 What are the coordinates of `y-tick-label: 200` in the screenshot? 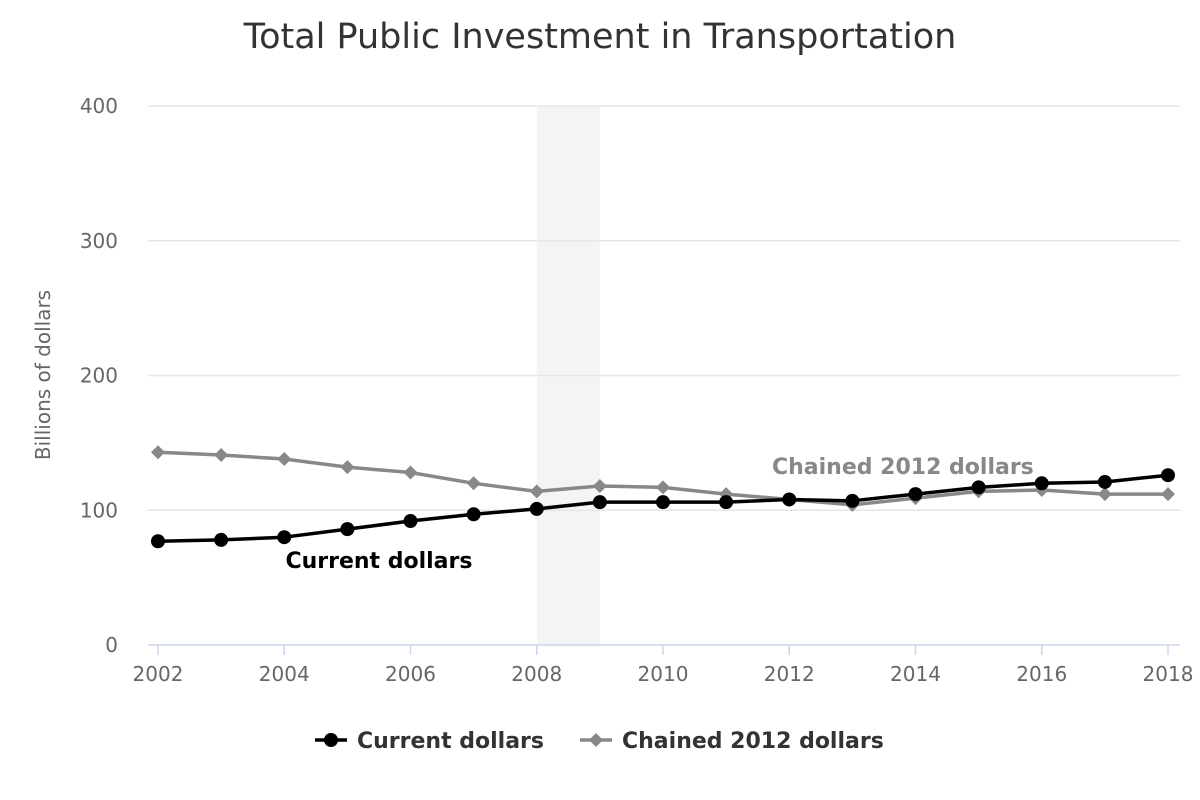 It's located at (99, 376).